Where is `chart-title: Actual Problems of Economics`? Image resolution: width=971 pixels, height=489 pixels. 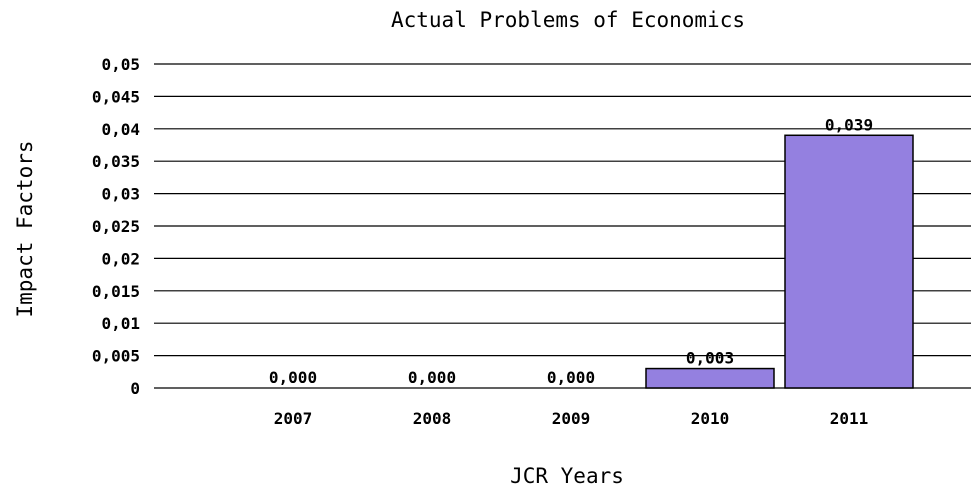
chart-title: Actual Problems of Economics is located at coordinates (568, 20).